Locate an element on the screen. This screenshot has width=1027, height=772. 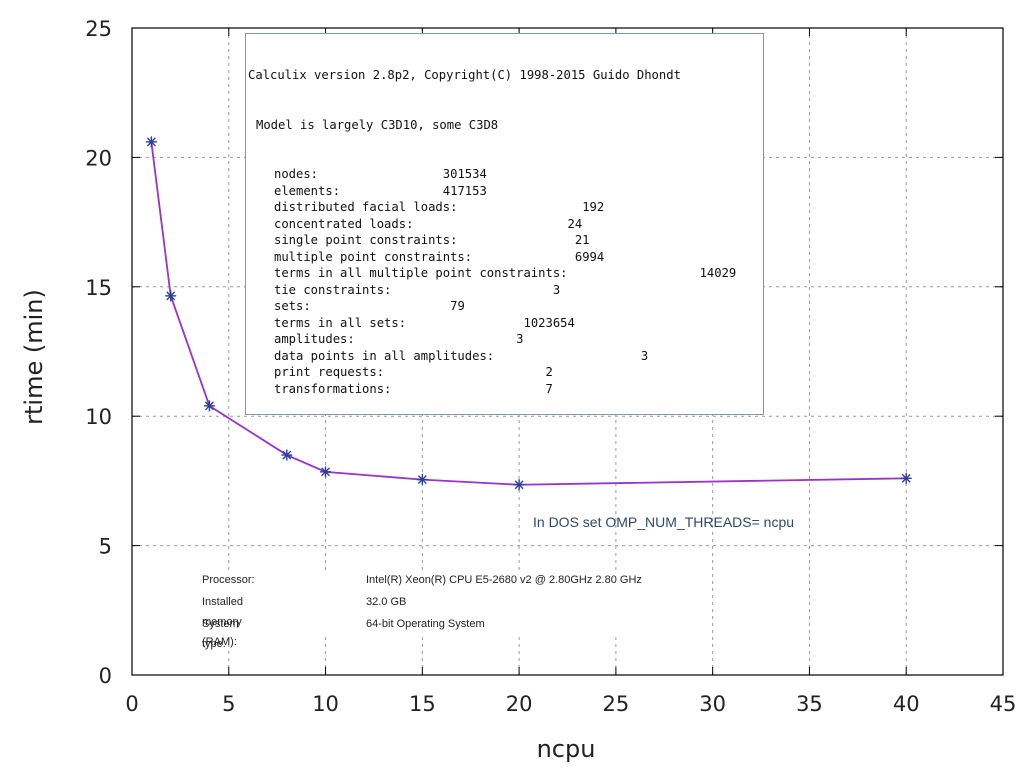
info-row-value: 2 is located at coordinates (549, 372).